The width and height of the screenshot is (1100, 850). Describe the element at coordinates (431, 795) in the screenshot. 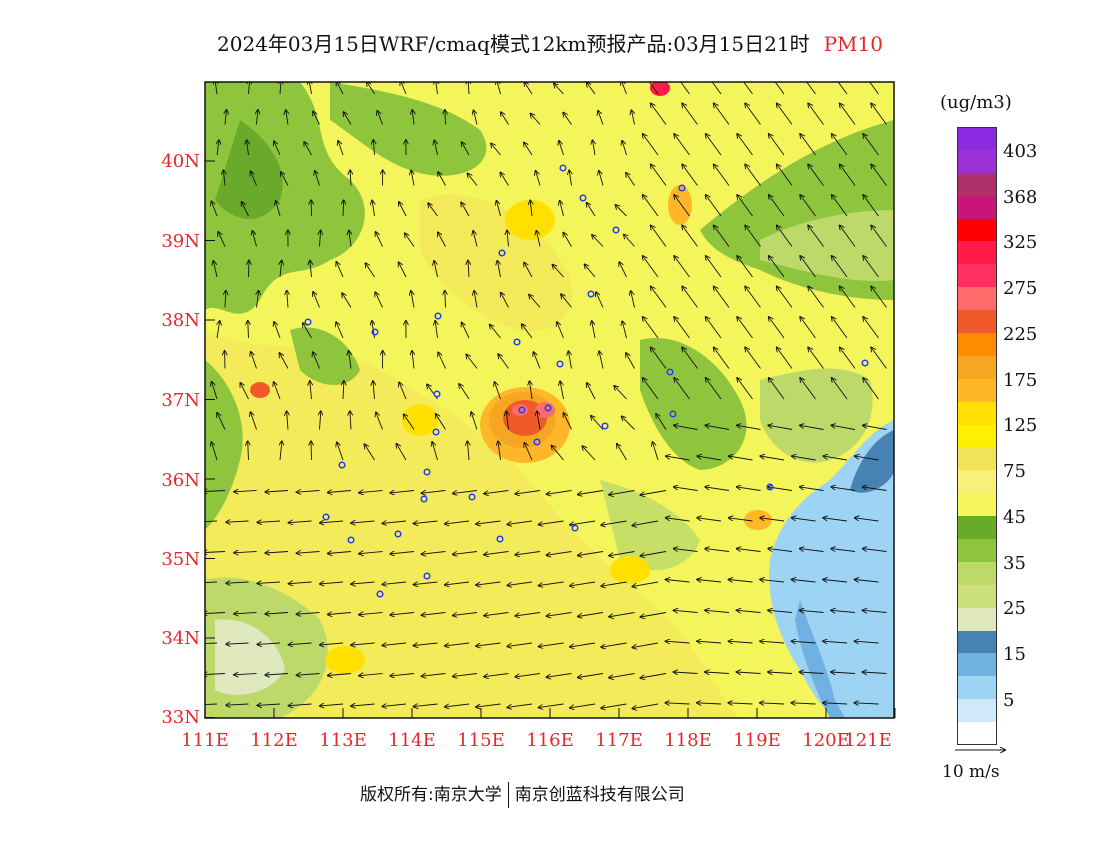

I see `copyright-text: 版权所有:南京大学` at that location.